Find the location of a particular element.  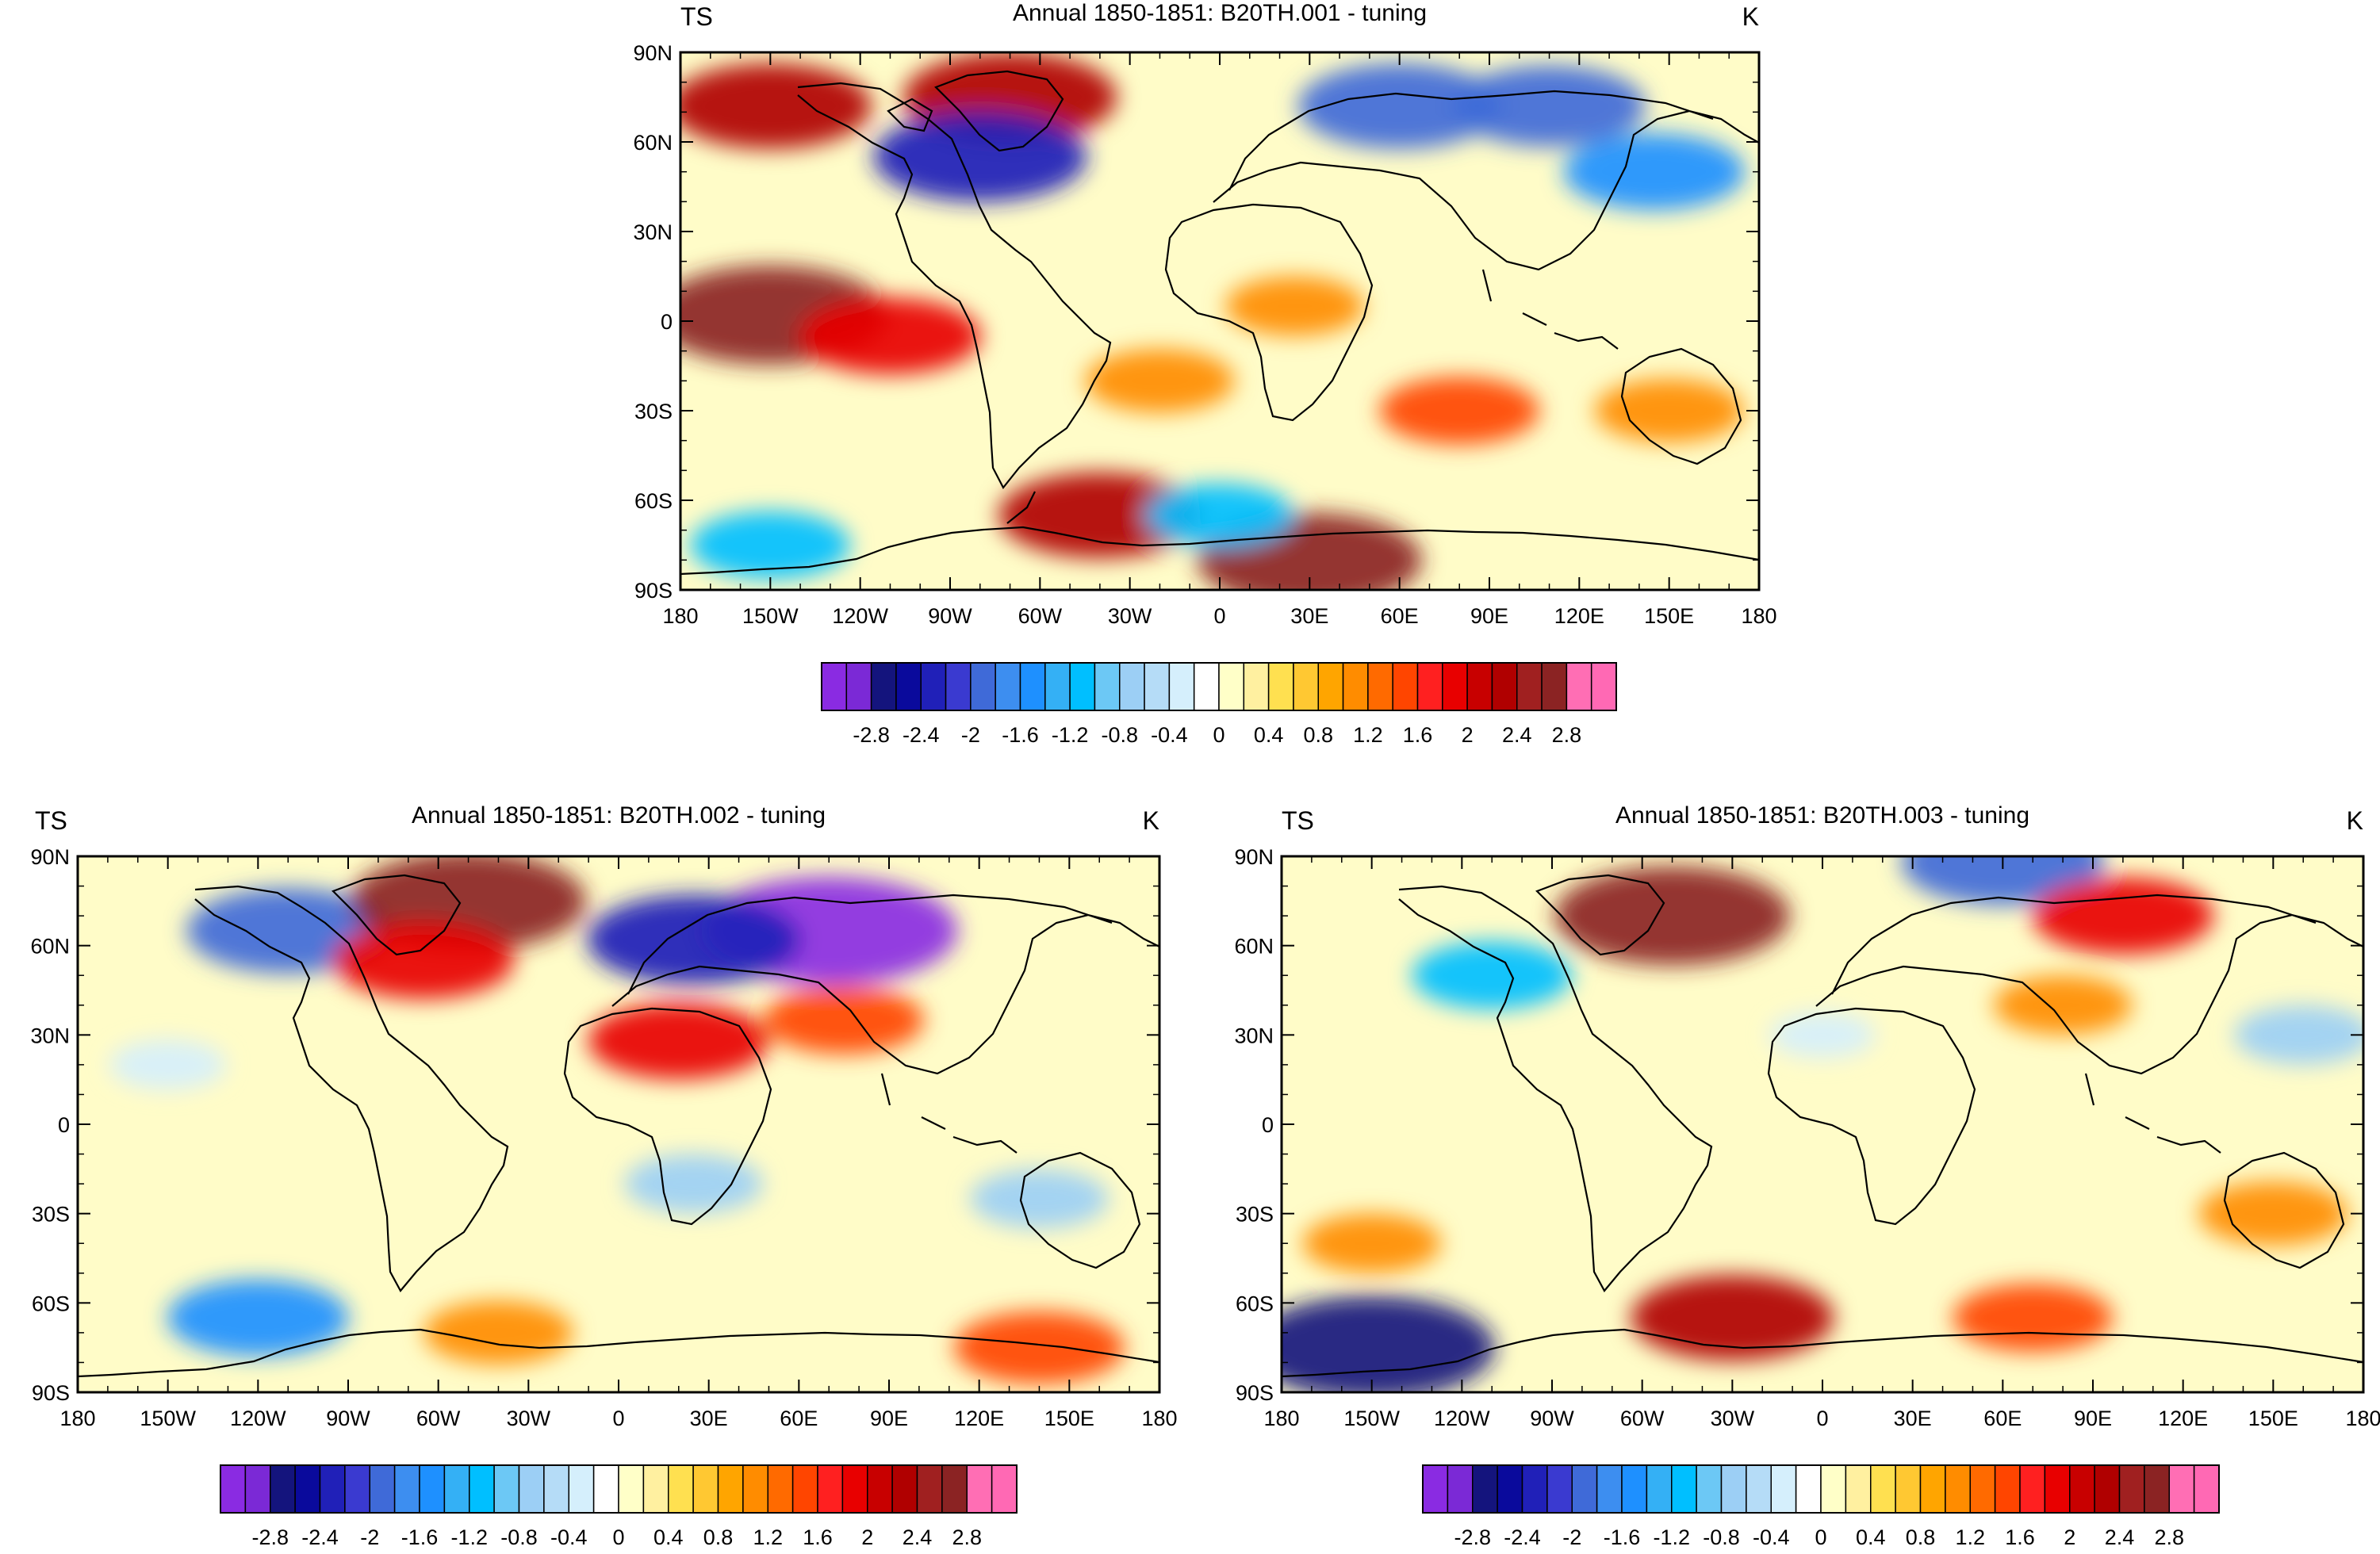

colorbar-label: -2.4 is located at coordinates (921, 735).